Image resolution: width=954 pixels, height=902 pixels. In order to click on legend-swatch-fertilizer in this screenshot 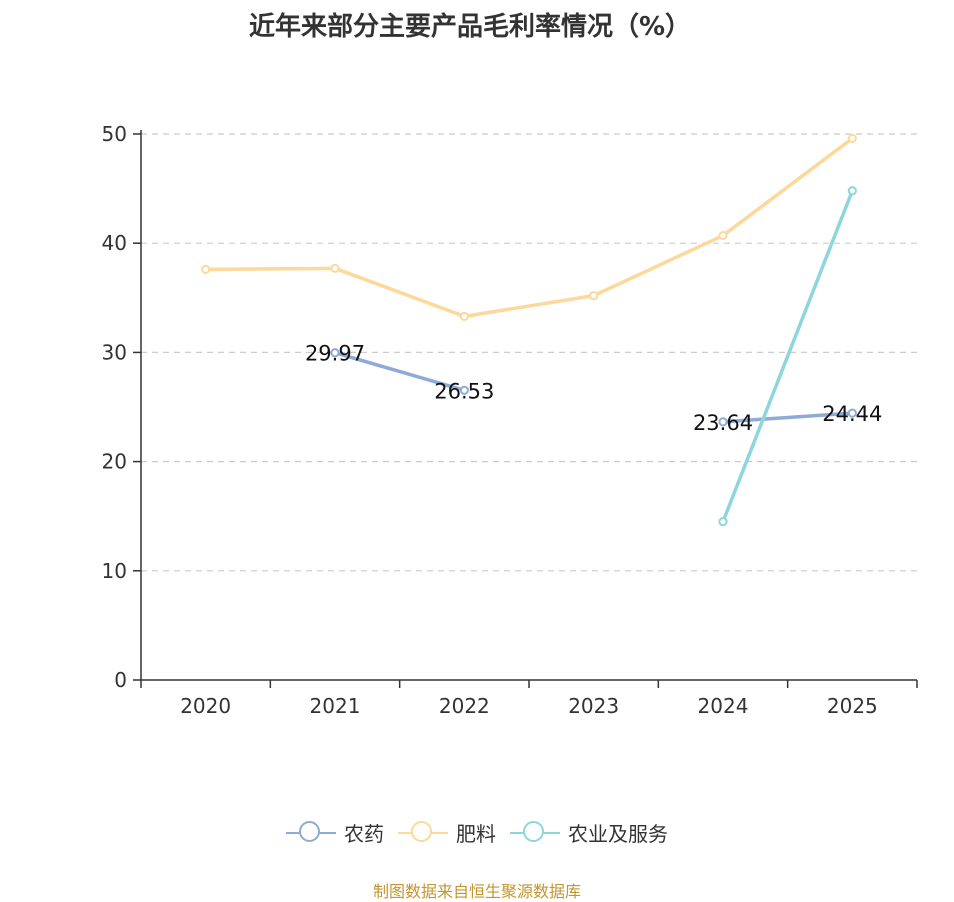, I will do `click(423, 833)`.